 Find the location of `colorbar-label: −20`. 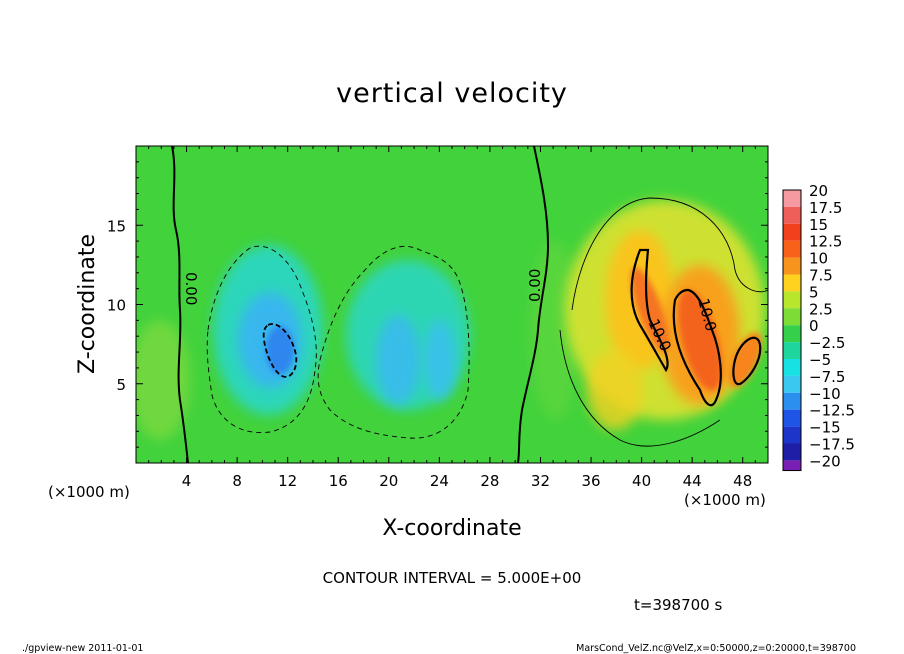

colorbar-label: −20 is located at coordinates (825, 461).